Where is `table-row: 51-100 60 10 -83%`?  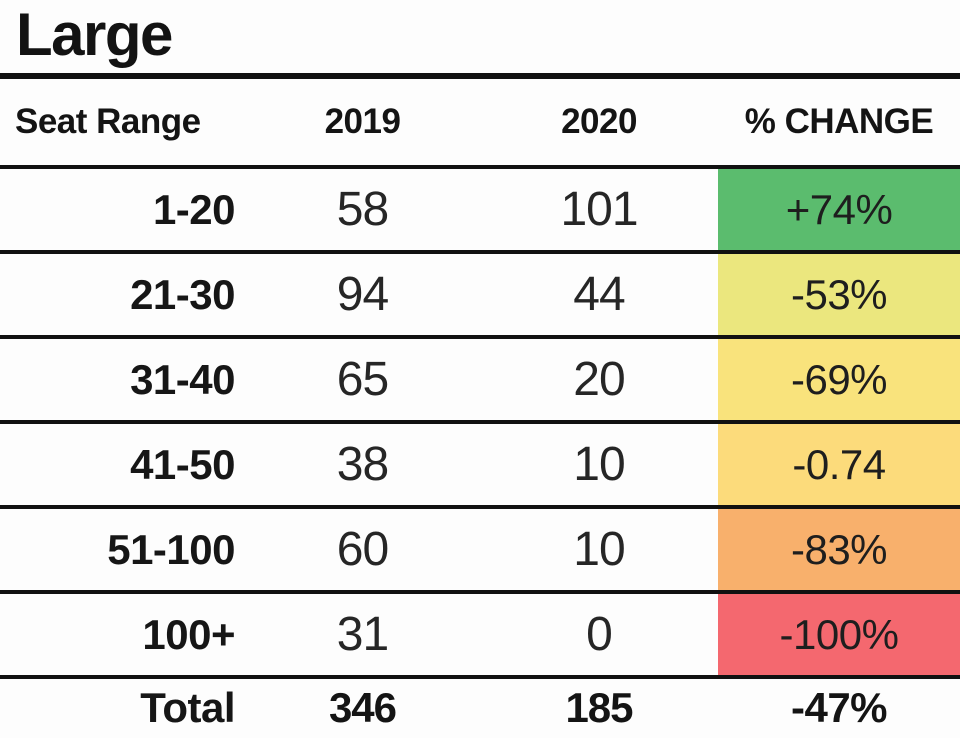
table-row: 51-100 60 10 -83% is located at coordinates (480, 547).